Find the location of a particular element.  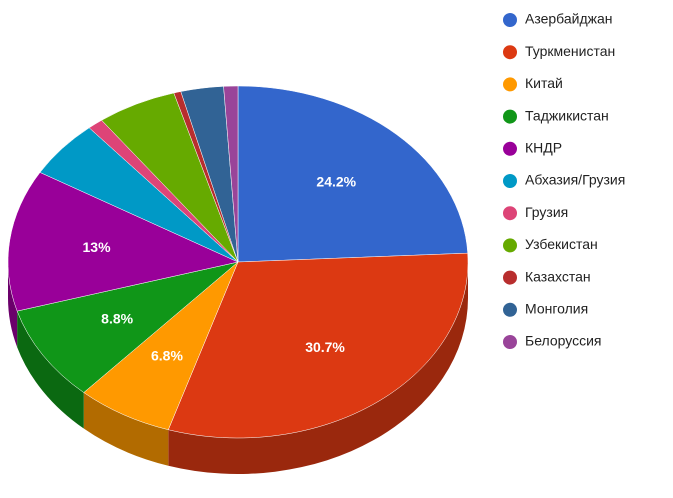

legend-label: Узбекистан is located at coordinates (561, 244).